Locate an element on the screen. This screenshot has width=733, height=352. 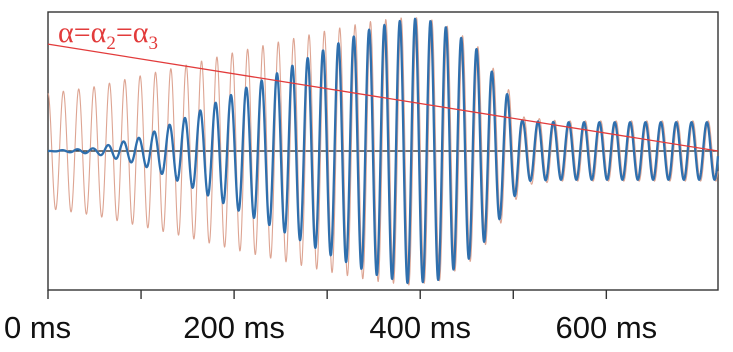
legend-part-3: =α is located at coordinates (132, 32).